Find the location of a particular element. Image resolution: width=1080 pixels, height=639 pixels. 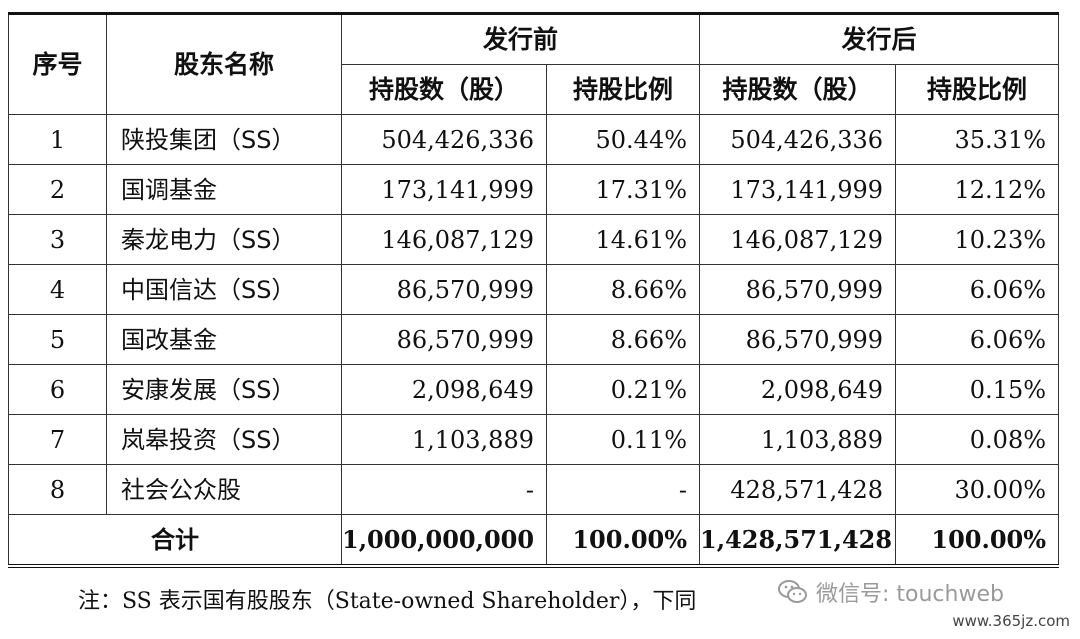

row-after-shares: 504,426,336 is located at coordinates (798, 139).